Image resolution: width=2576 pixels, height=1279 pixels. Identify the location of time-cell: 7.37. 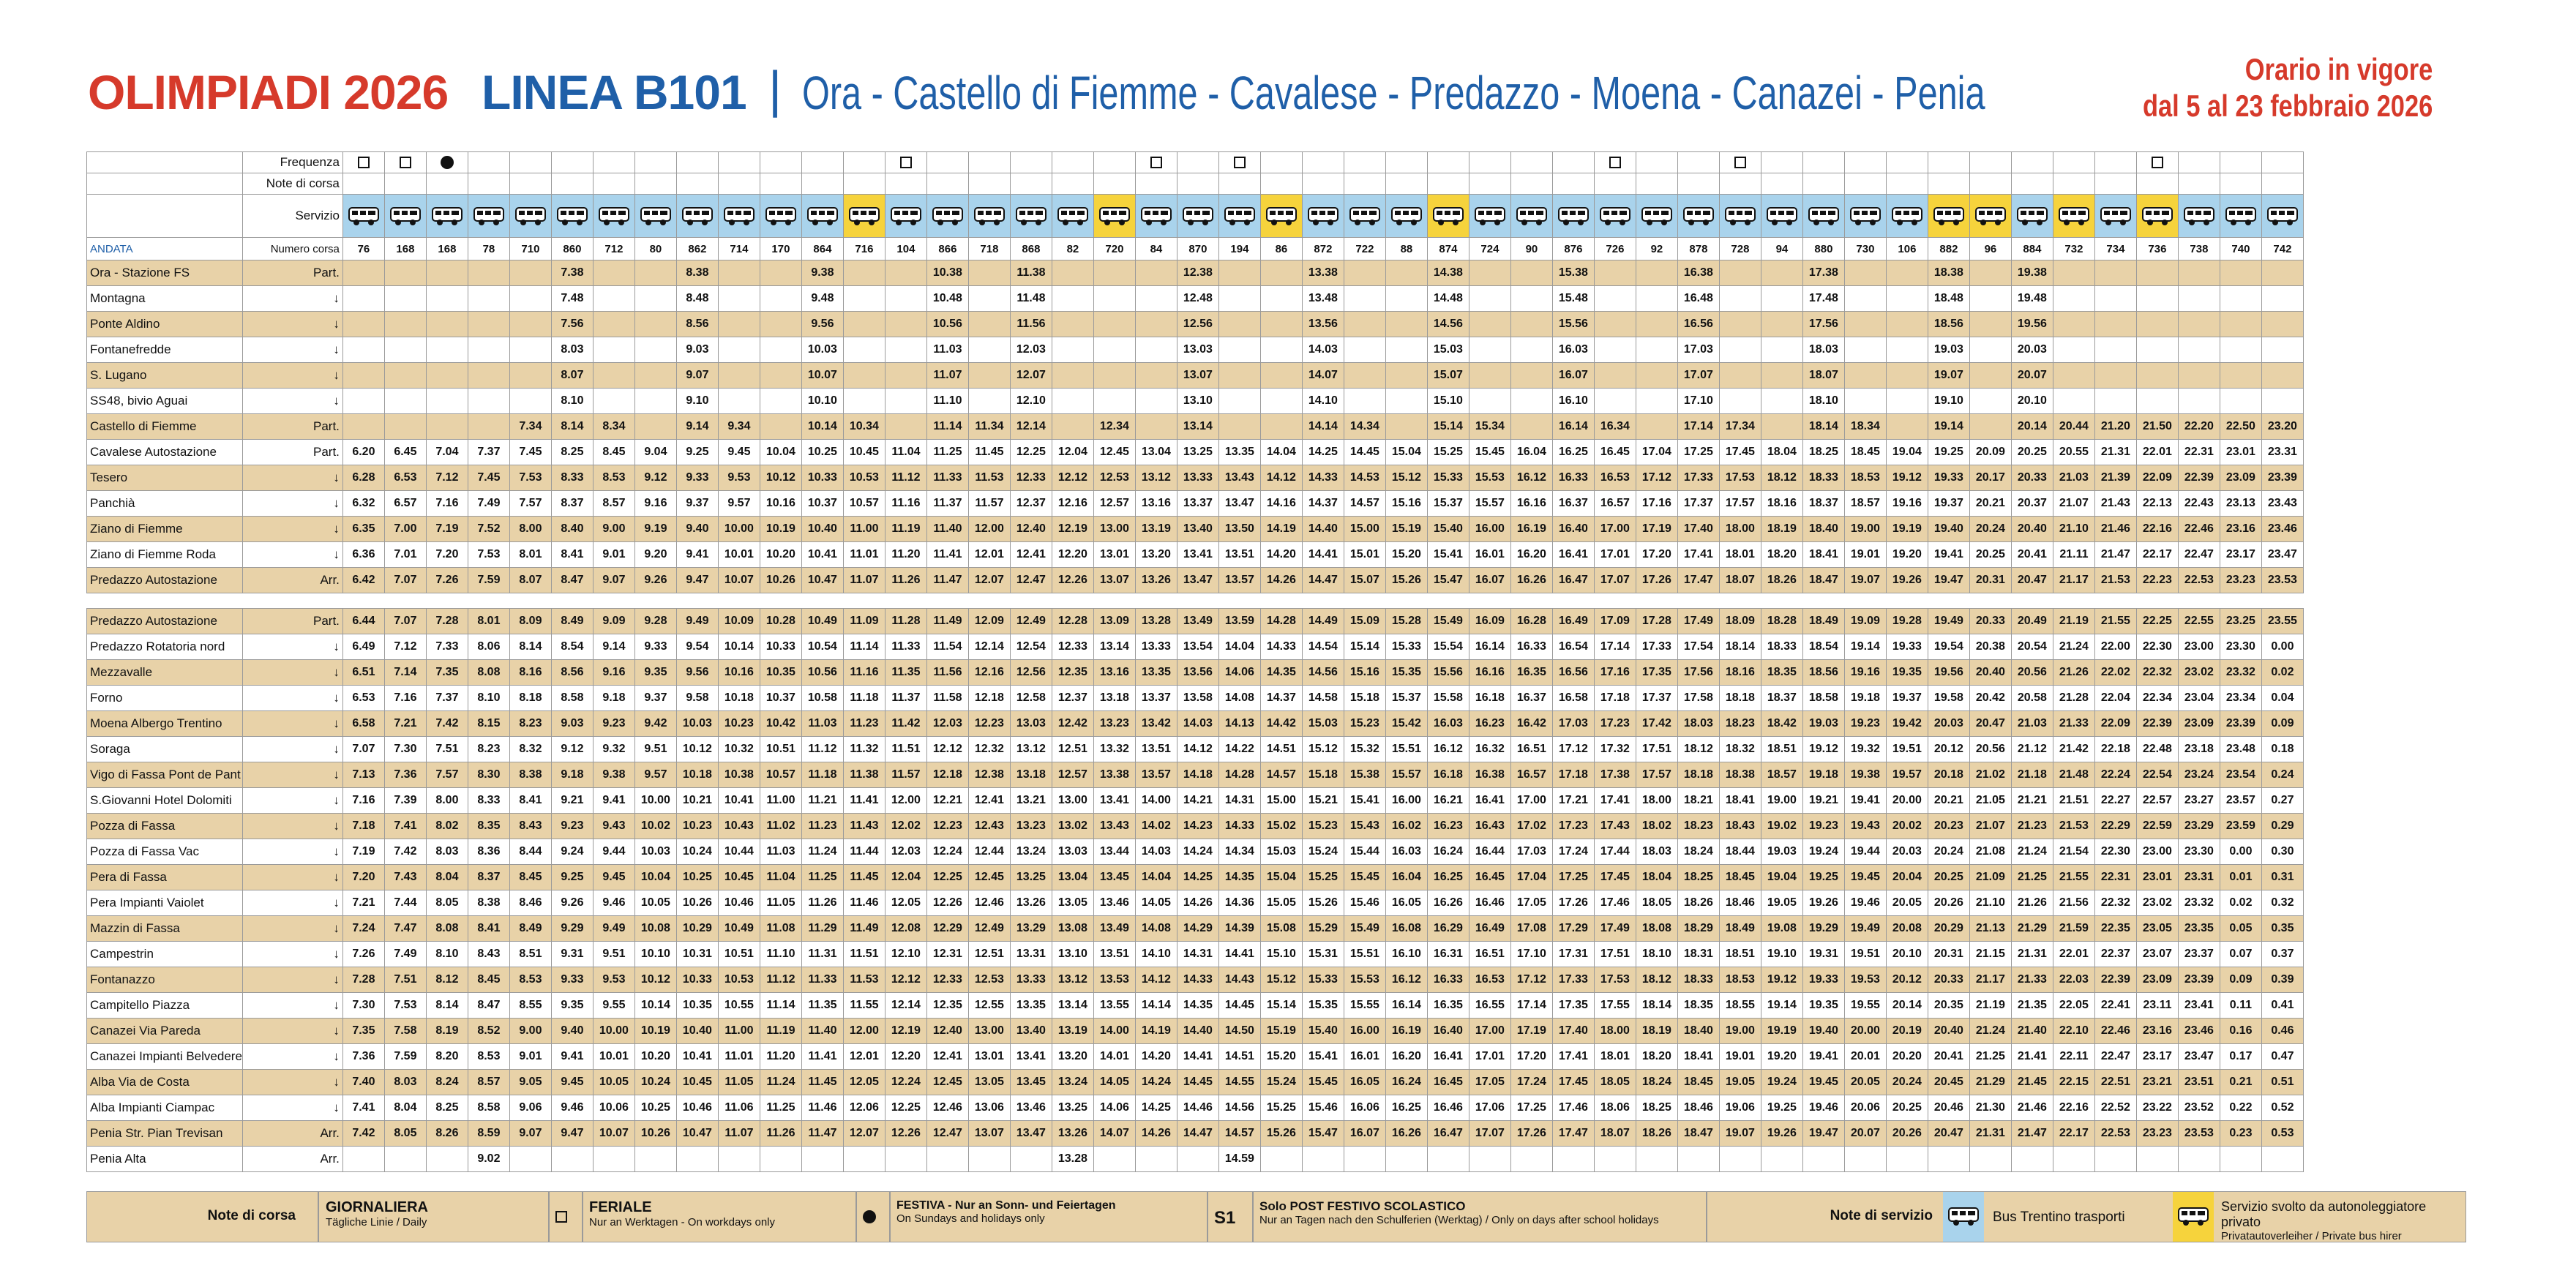
(446, 698).